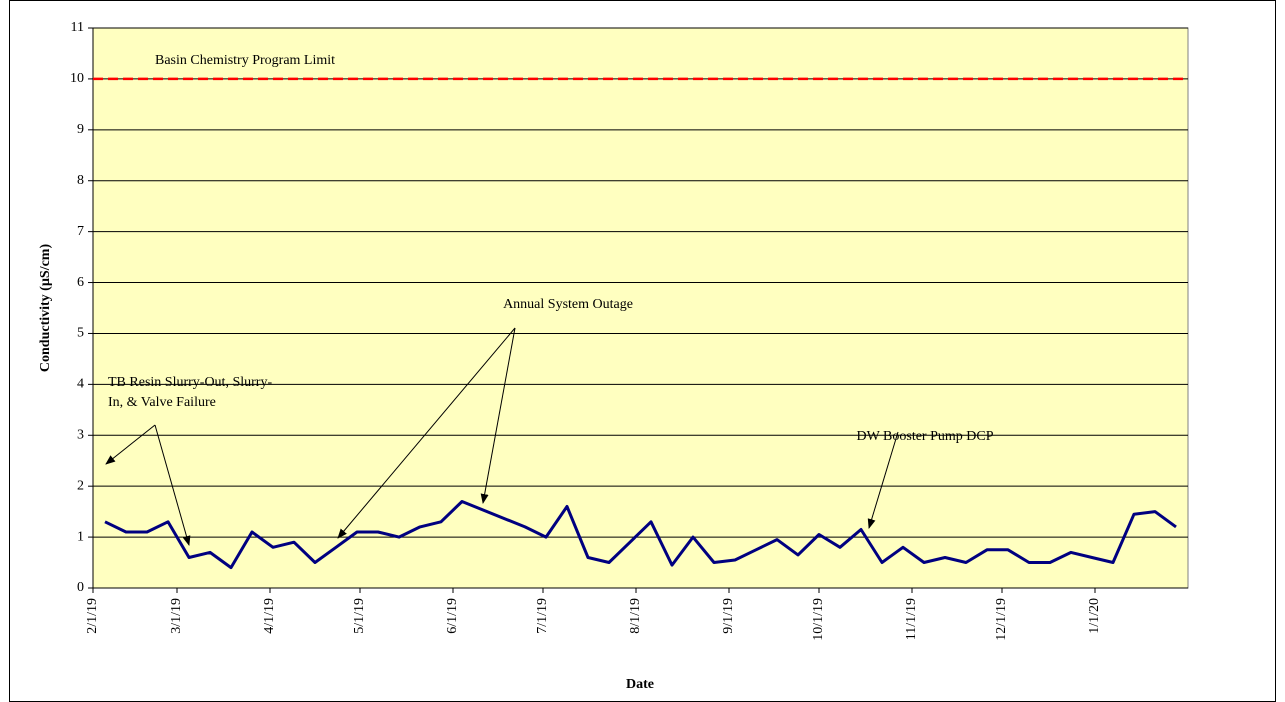  Describe the element at coordinates (80, 129) in the screenshot. I see `y-tick-label: 9` at that location.